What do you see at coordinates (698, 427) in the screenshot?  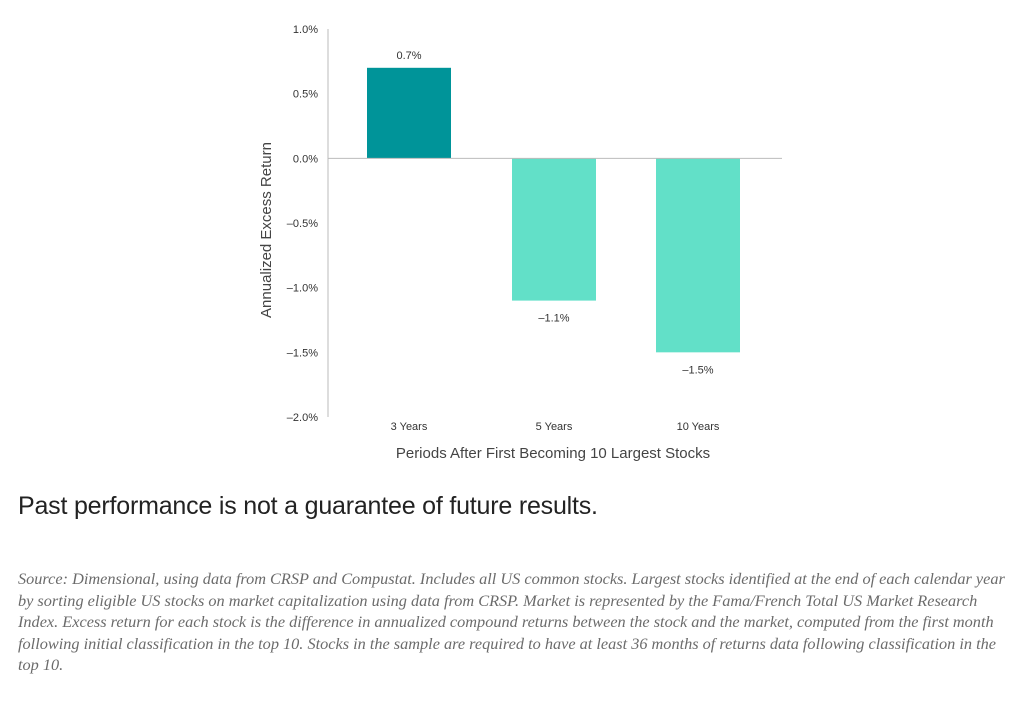 I see `x-category-label: 10 Years` at bounding box center [698, 427].